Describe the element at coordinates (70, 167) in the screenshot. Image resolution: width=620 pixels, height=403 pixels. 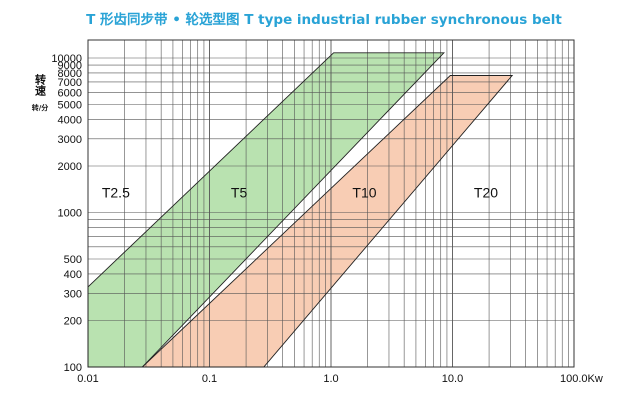
I see `y-tick-label: 2000` at that location.